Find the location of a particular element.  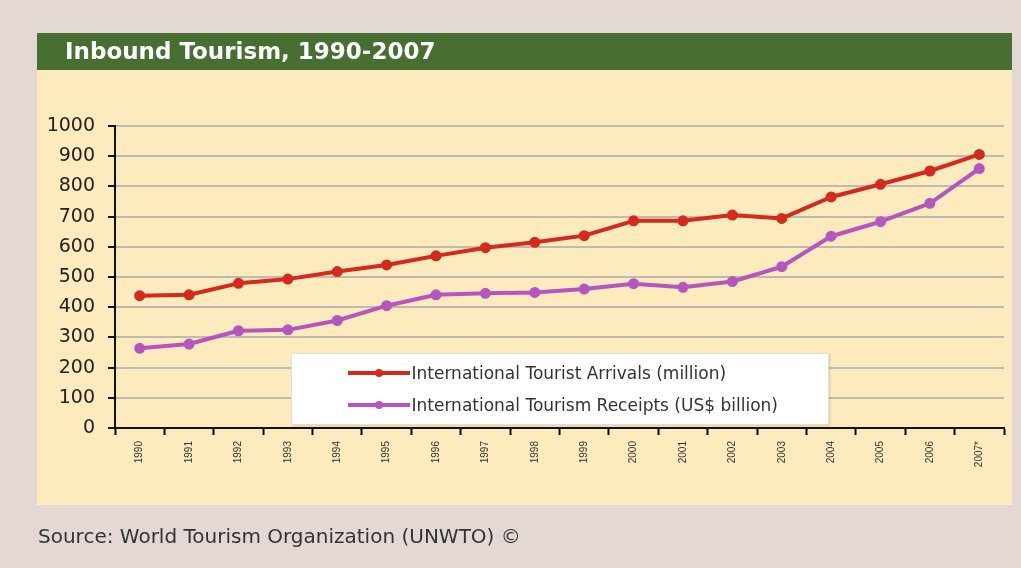

y-tick-label: 800 is located at coordinates (76, 184).